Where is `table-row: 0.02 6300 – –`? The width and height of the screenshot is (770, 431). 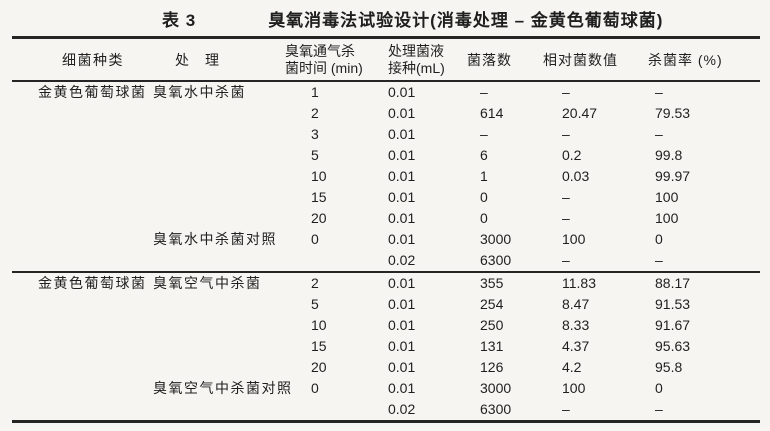
table-row: 0.02 6300 – – is located at coordinates (386, 260).